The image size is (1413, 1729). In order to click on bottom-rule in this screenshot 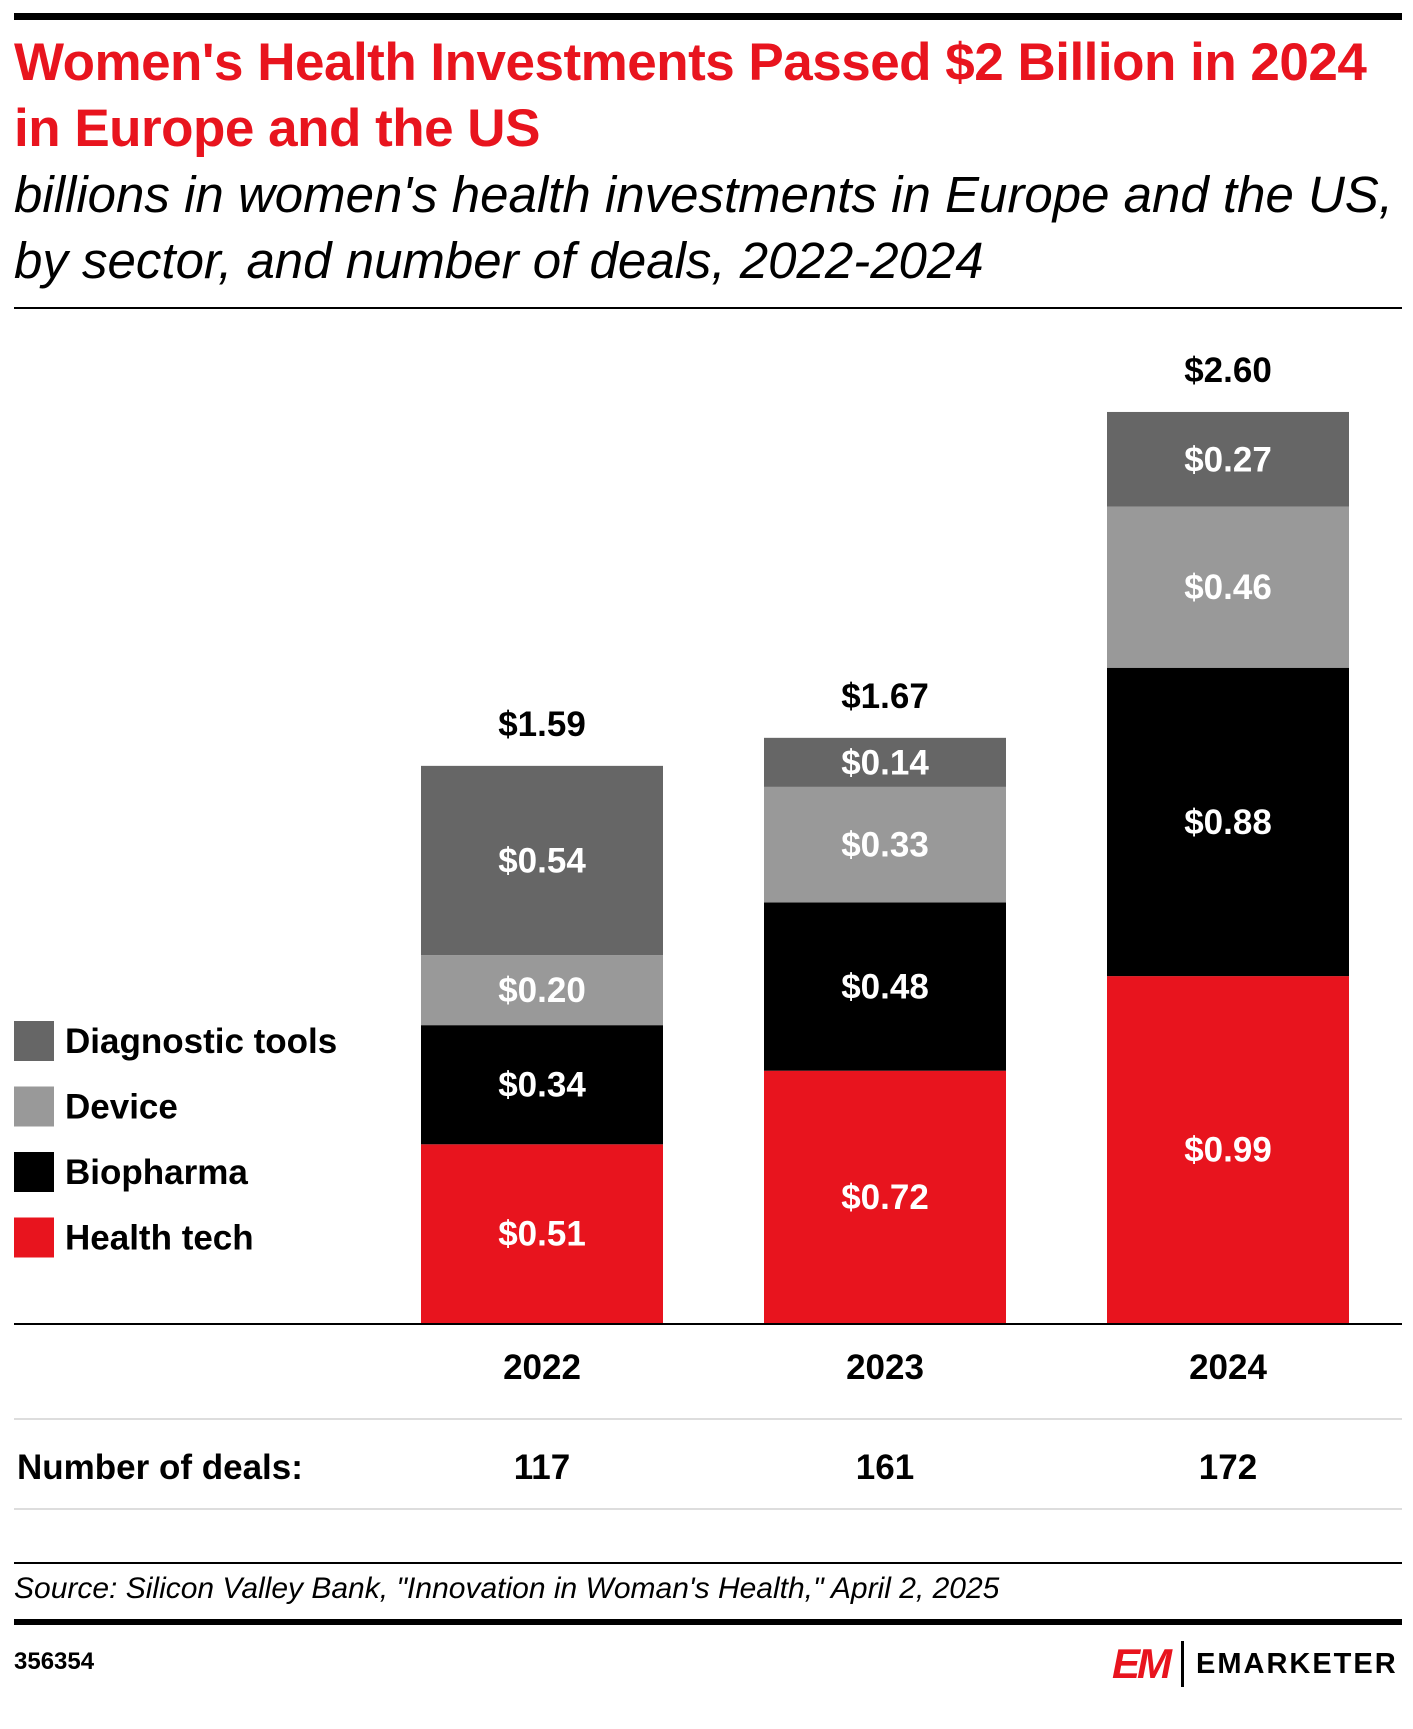, I will do `click(708, 1622)`.